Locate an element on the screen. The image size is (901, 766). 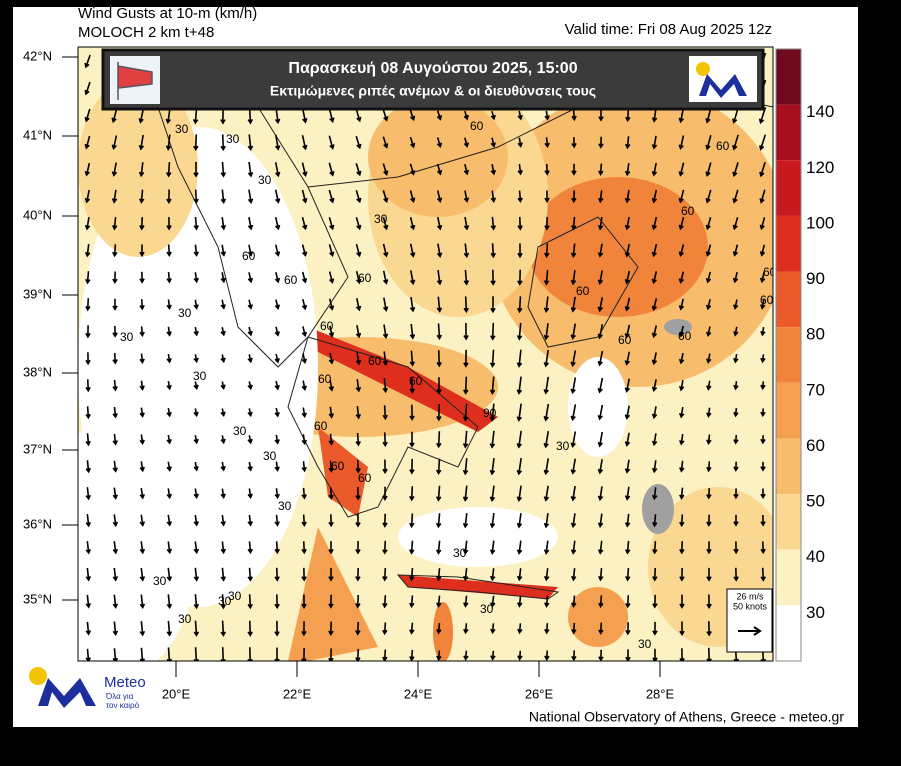
lat-label: 39°N is located at coordinates (37, 293).